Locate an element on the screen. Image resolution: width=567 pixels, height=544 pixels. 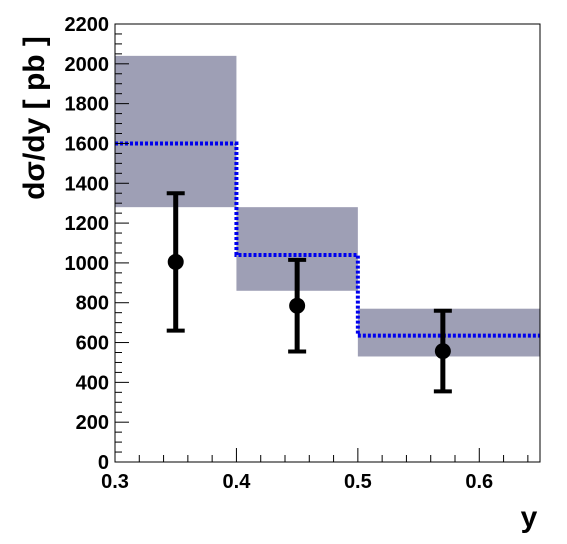
y-tick-label: 400 is located at coordinates (92, 383).